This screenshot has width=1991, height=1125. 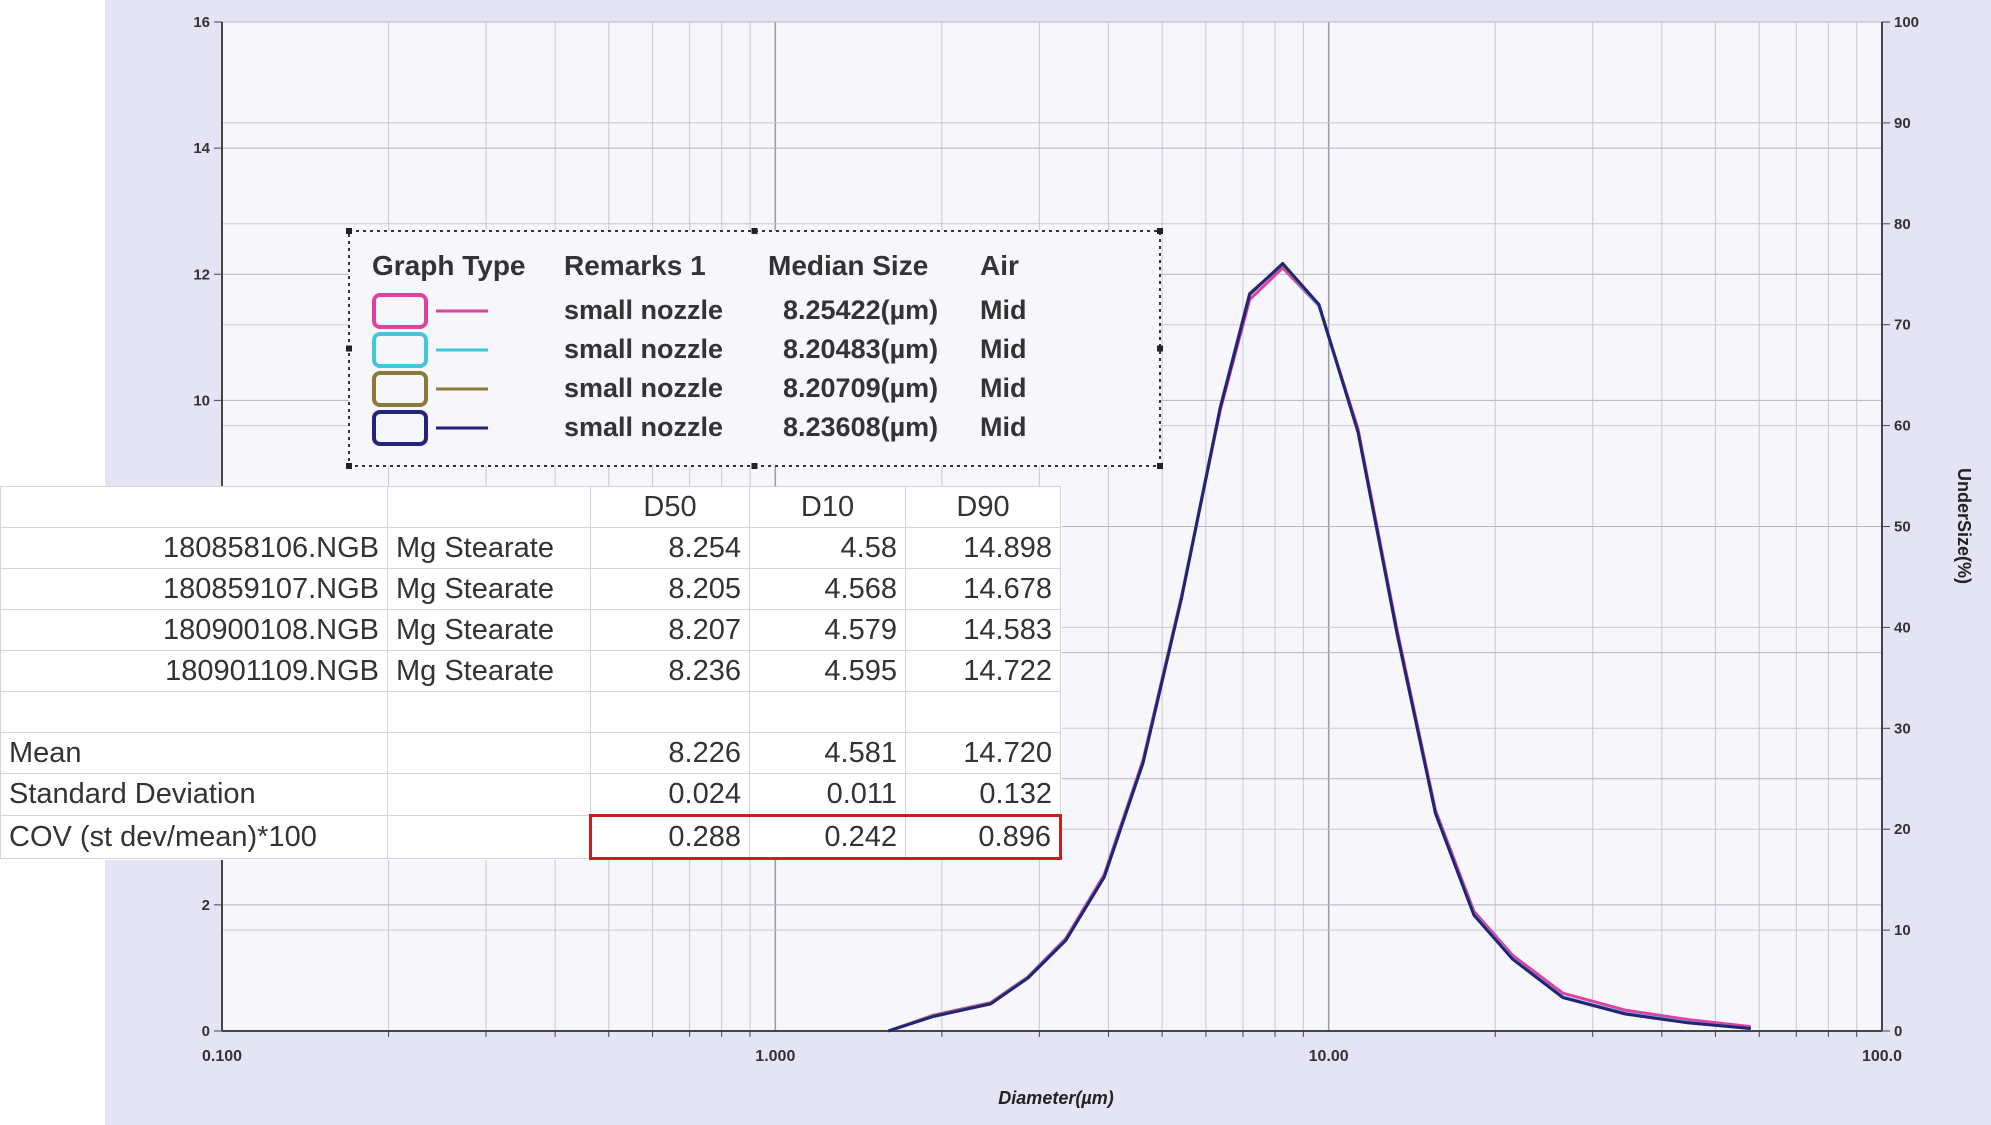 What do you see at coordinates (983, 837) in the screenshot?
I see `table-cell: 0.896` at bounding box center [983, 837].